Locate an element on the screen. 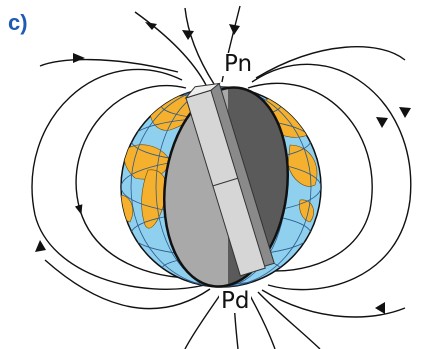 This screenshot has width=425, height=349. bar-magnet-divider is located at coordinates (225, 182).